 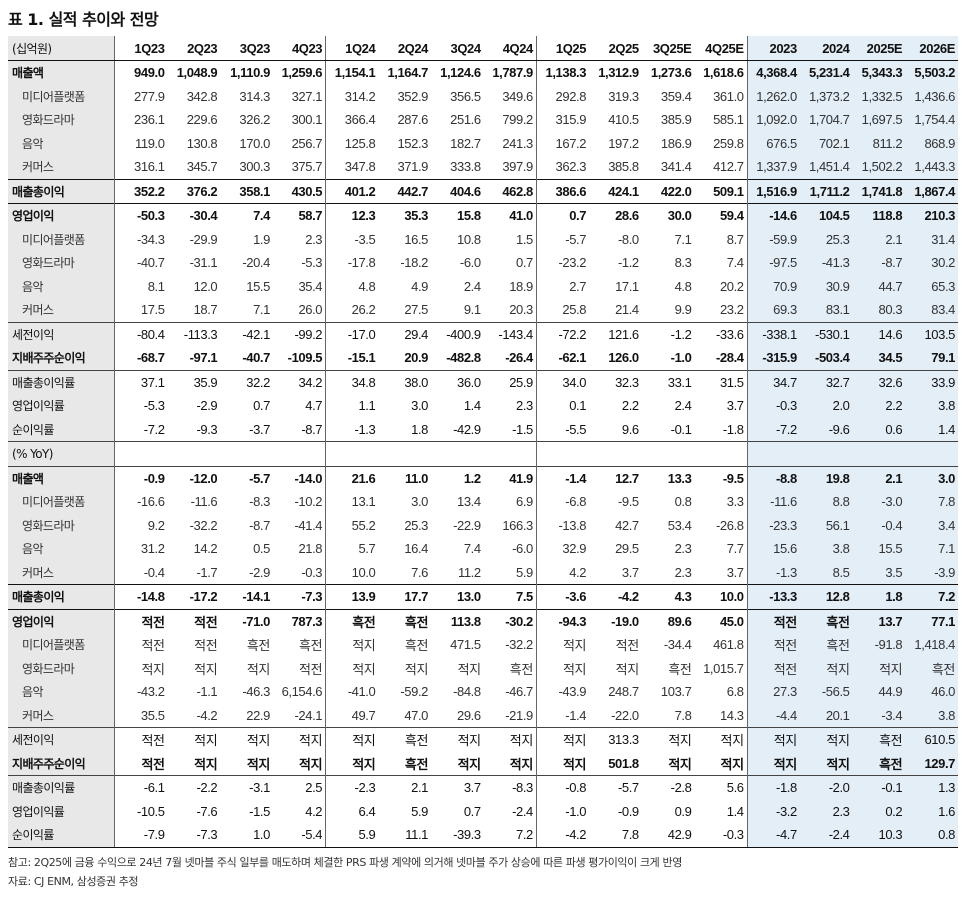 What do you see at coordinates (721, 310) in the screenshot?
I see `value-cell: 23.2` at bounding box center [721, 310].